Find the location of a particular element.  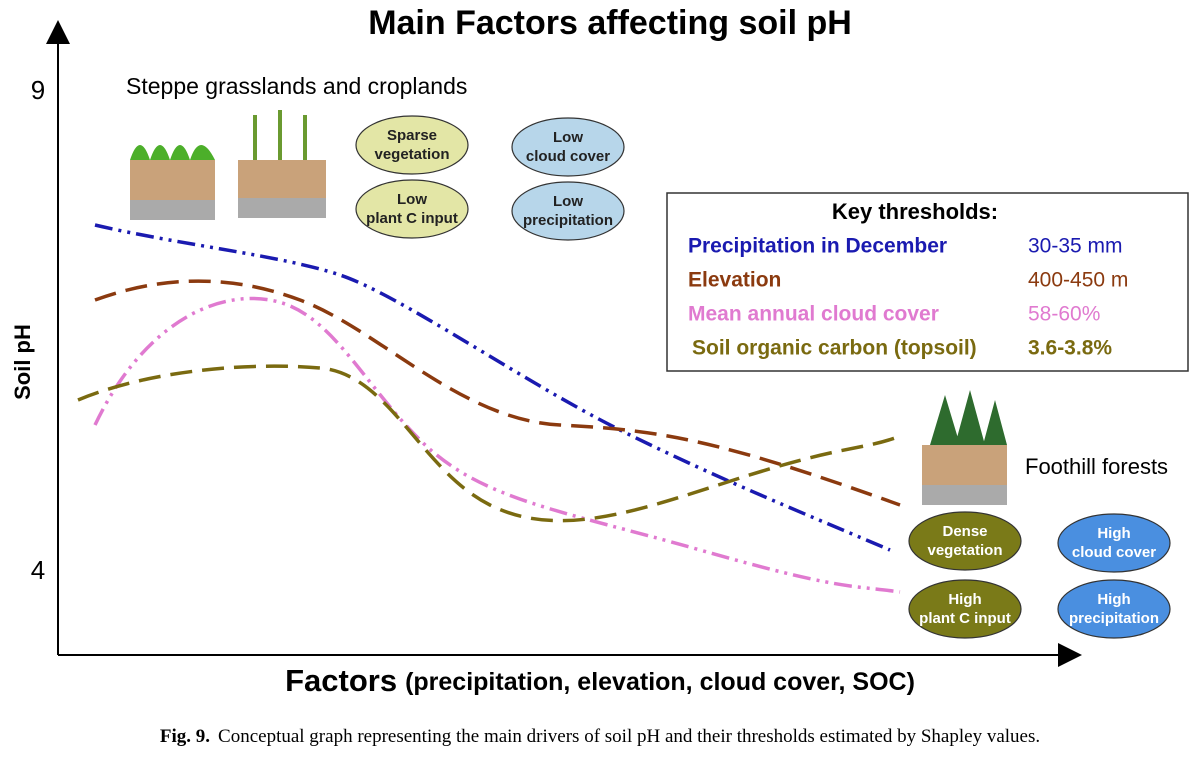

ellipse-label: Dense is located at coordinates (964, 531).